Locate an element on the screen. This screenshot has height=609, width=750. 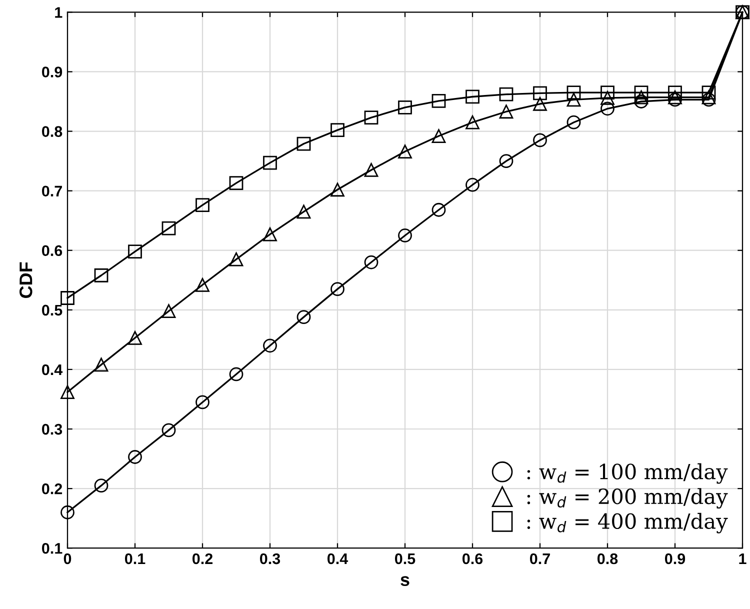
x-tick-label: 0.1 is located at coordinates (135, 558).